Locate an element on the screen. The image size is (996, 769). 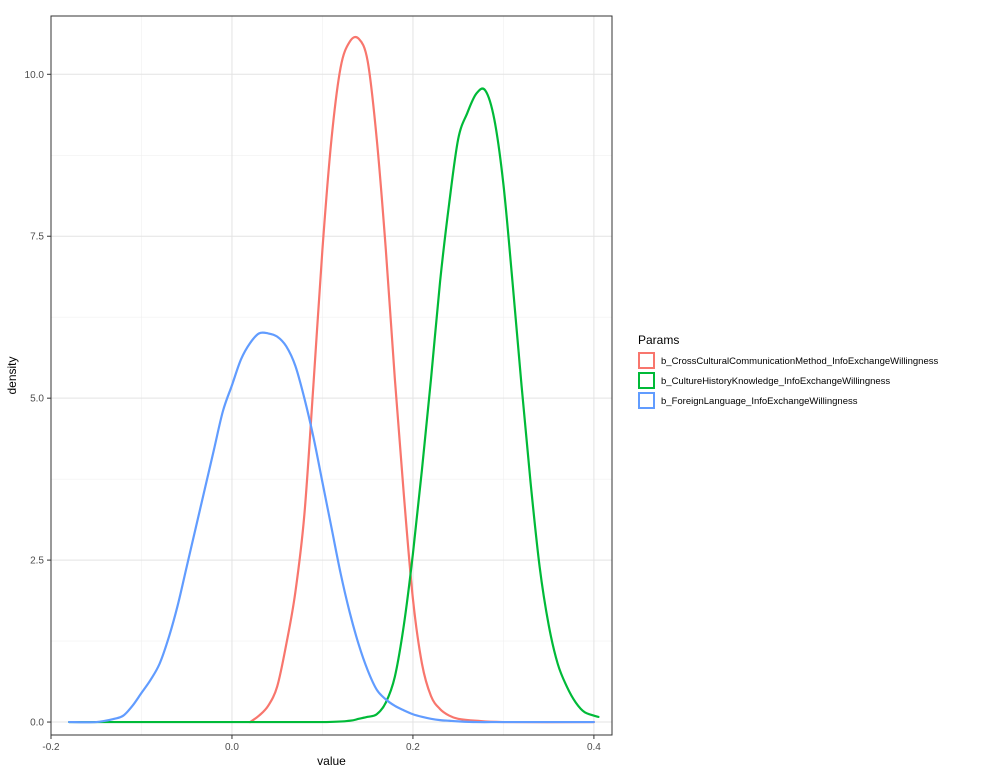
y-tick-label: 0.0 is located at coordinates (37, 723).